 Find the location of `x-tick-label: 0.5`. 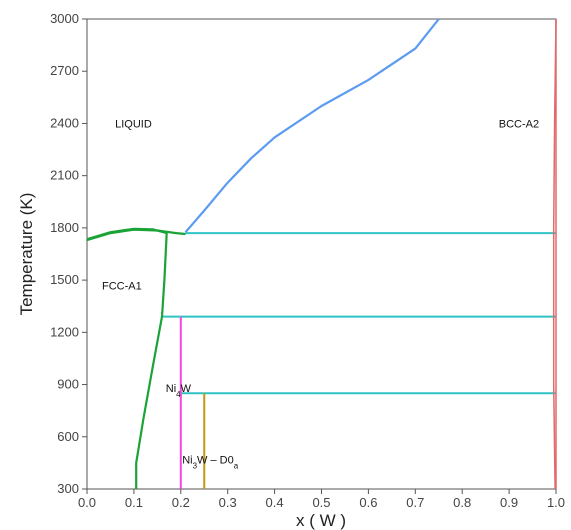

x-tick-label: 0.5 is located at coordinates (321, 502).